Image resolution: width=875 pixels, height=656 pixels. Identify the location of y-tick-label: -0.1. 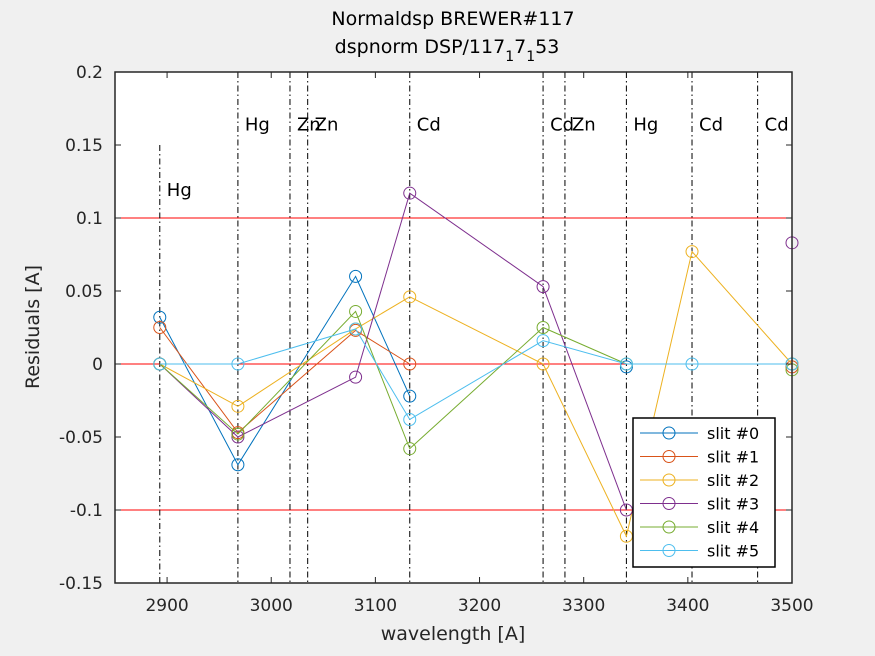
(86, 511).